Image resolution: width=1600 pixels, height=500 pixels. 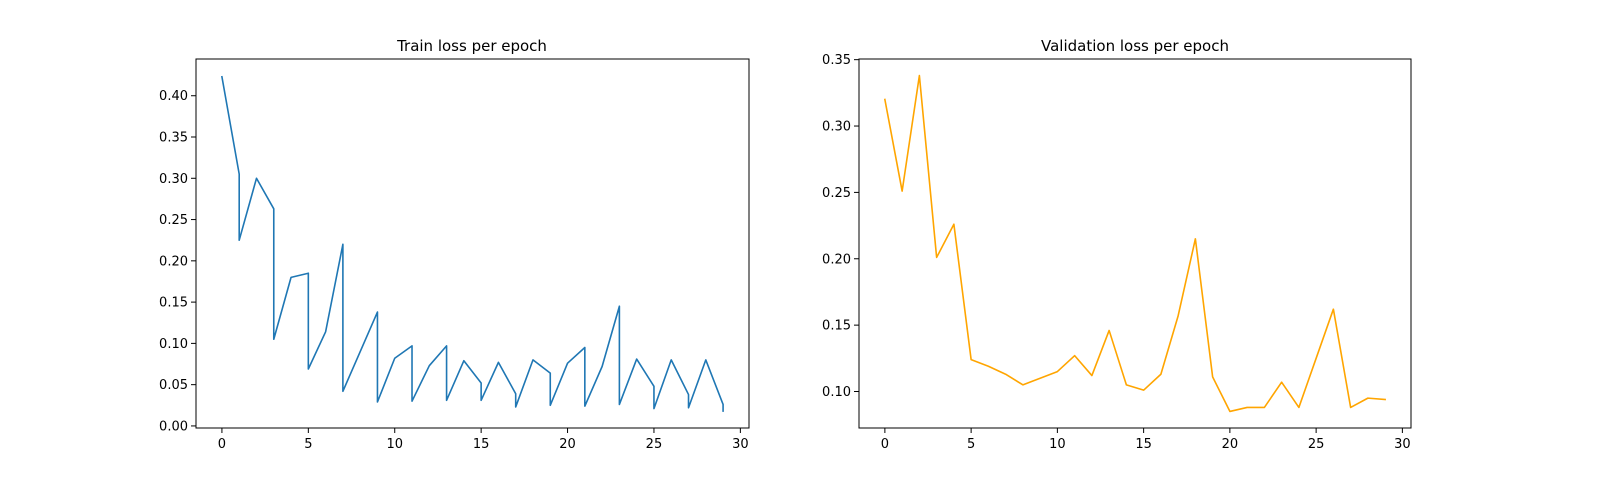 What do you see at coordinates (173, 138) in the screenshot?
I see `train-loss-y-tick-label: 0.35` at bounding box center [173, 138].